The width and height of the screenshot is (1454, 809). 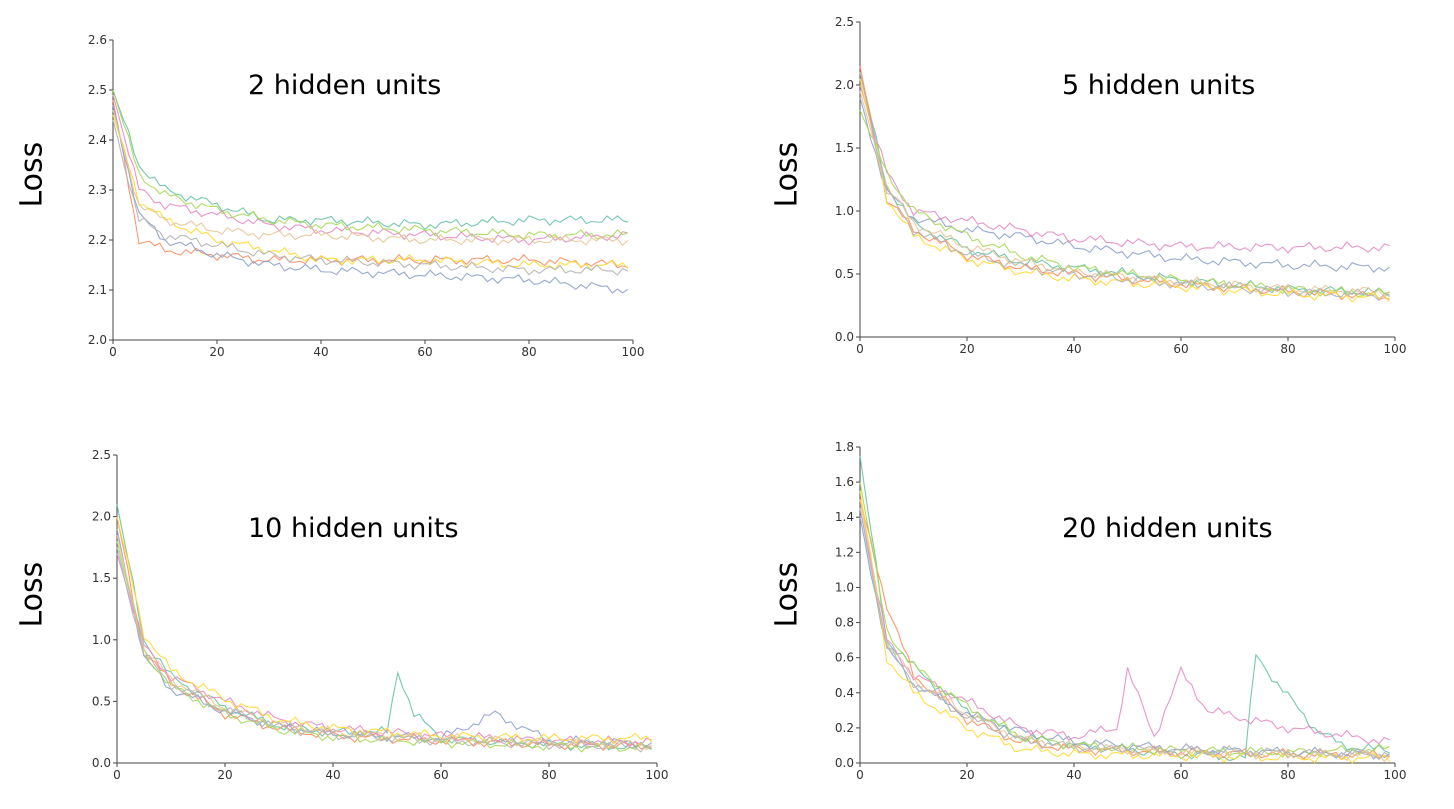 What do you see at coordinates (97, 190) in the screenshot?
I see `y-tick-label: 2.3` at bounding box center [97, 190].